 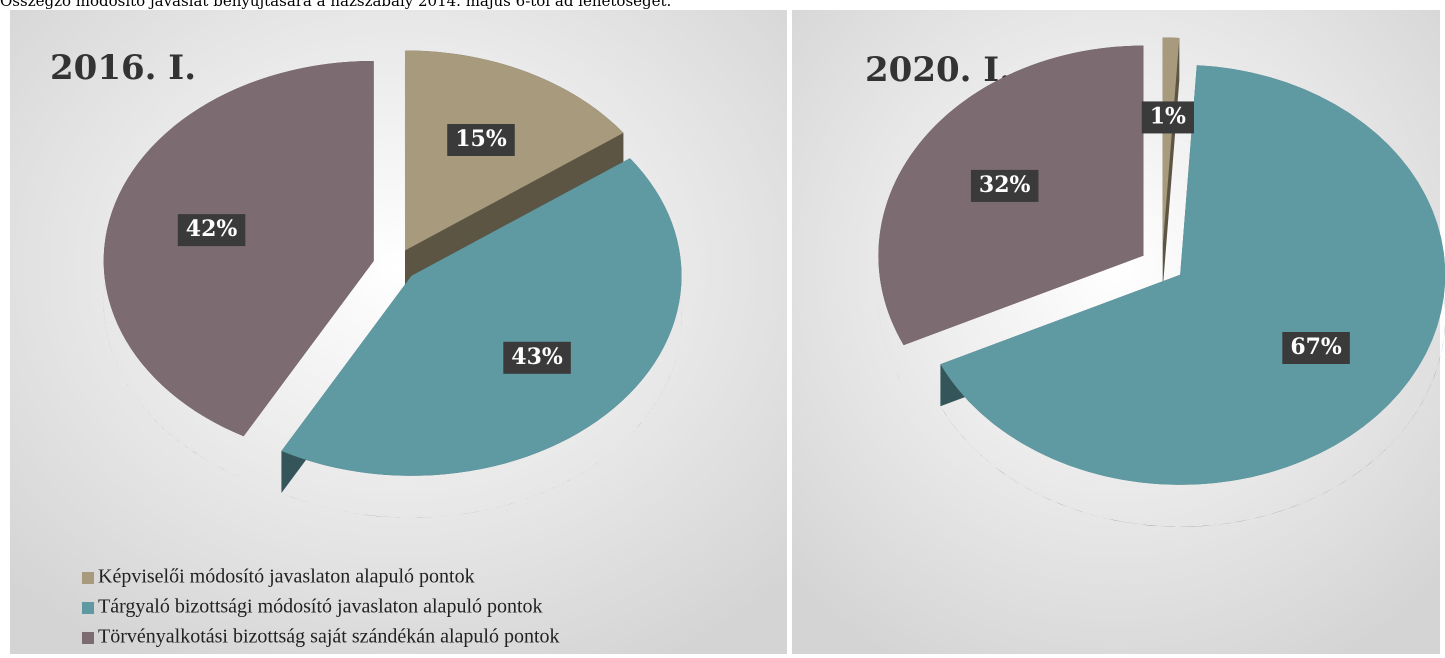 I want to click on value-label-text: 32%, so click(x=1005, y=185).